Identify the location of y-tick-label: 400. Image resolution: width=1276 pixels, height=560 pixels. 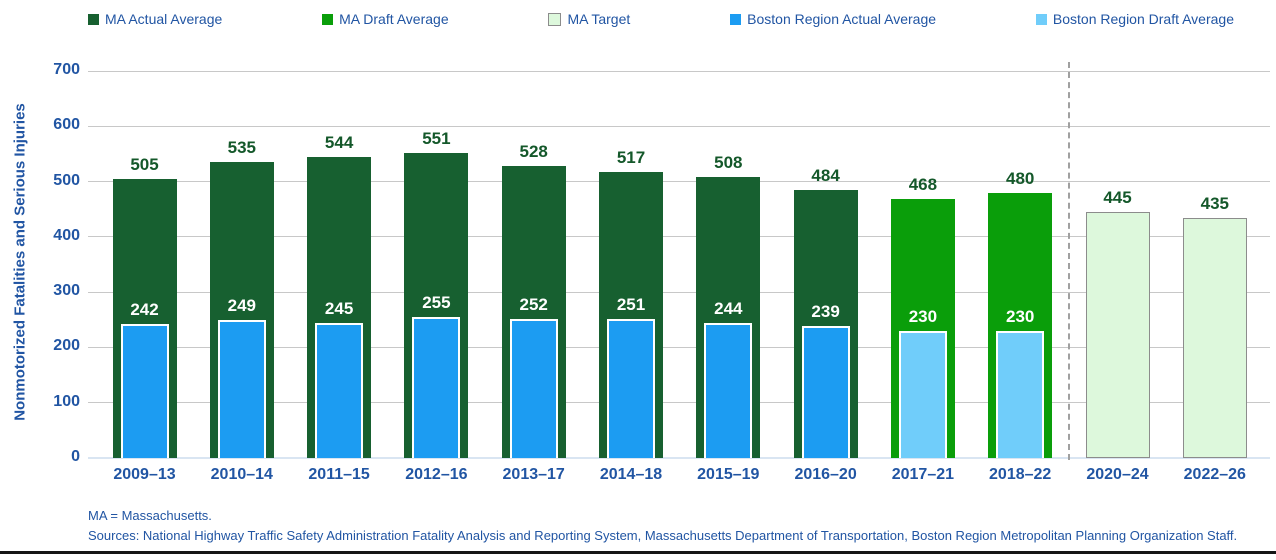
(66, 235).